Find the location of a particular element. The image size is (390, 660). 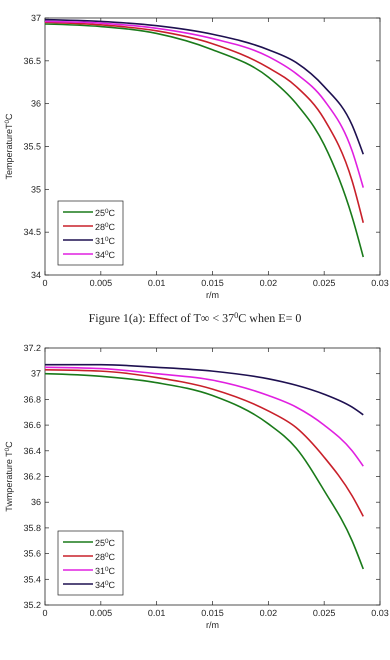

y-tick-label: 35.8 is located at coordinates (32, 527).